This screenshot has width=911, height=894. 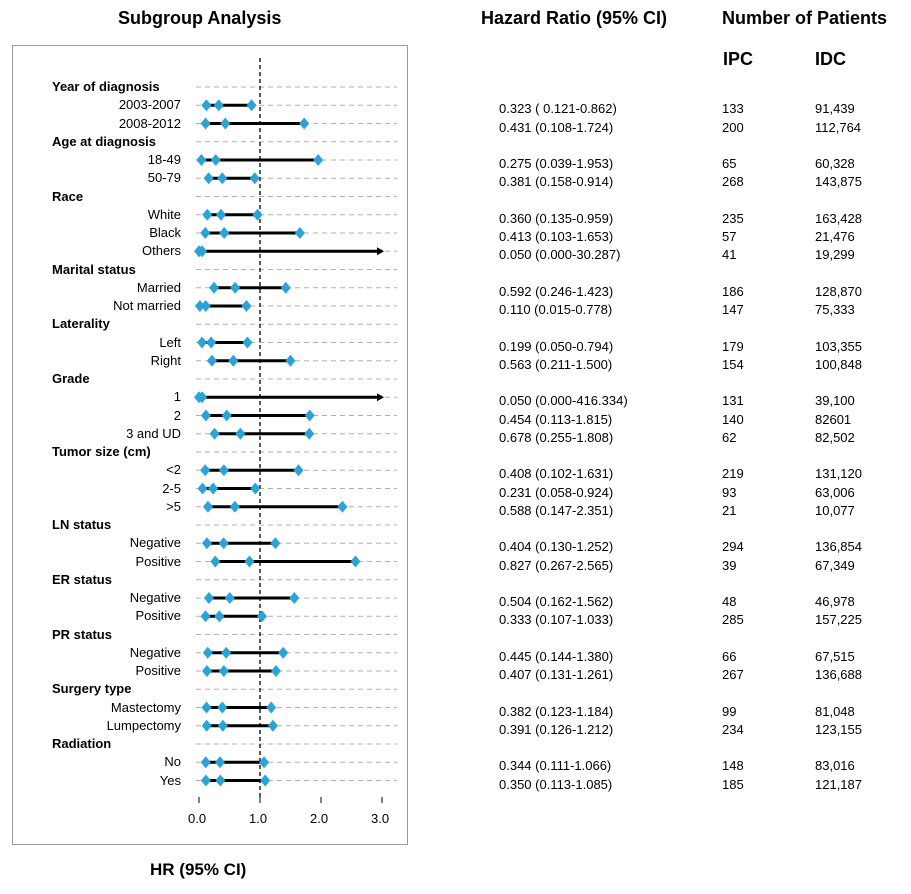 I want to click on ipc-count-surgery-type-mastectomy: 99, so click(x=729, y=711).